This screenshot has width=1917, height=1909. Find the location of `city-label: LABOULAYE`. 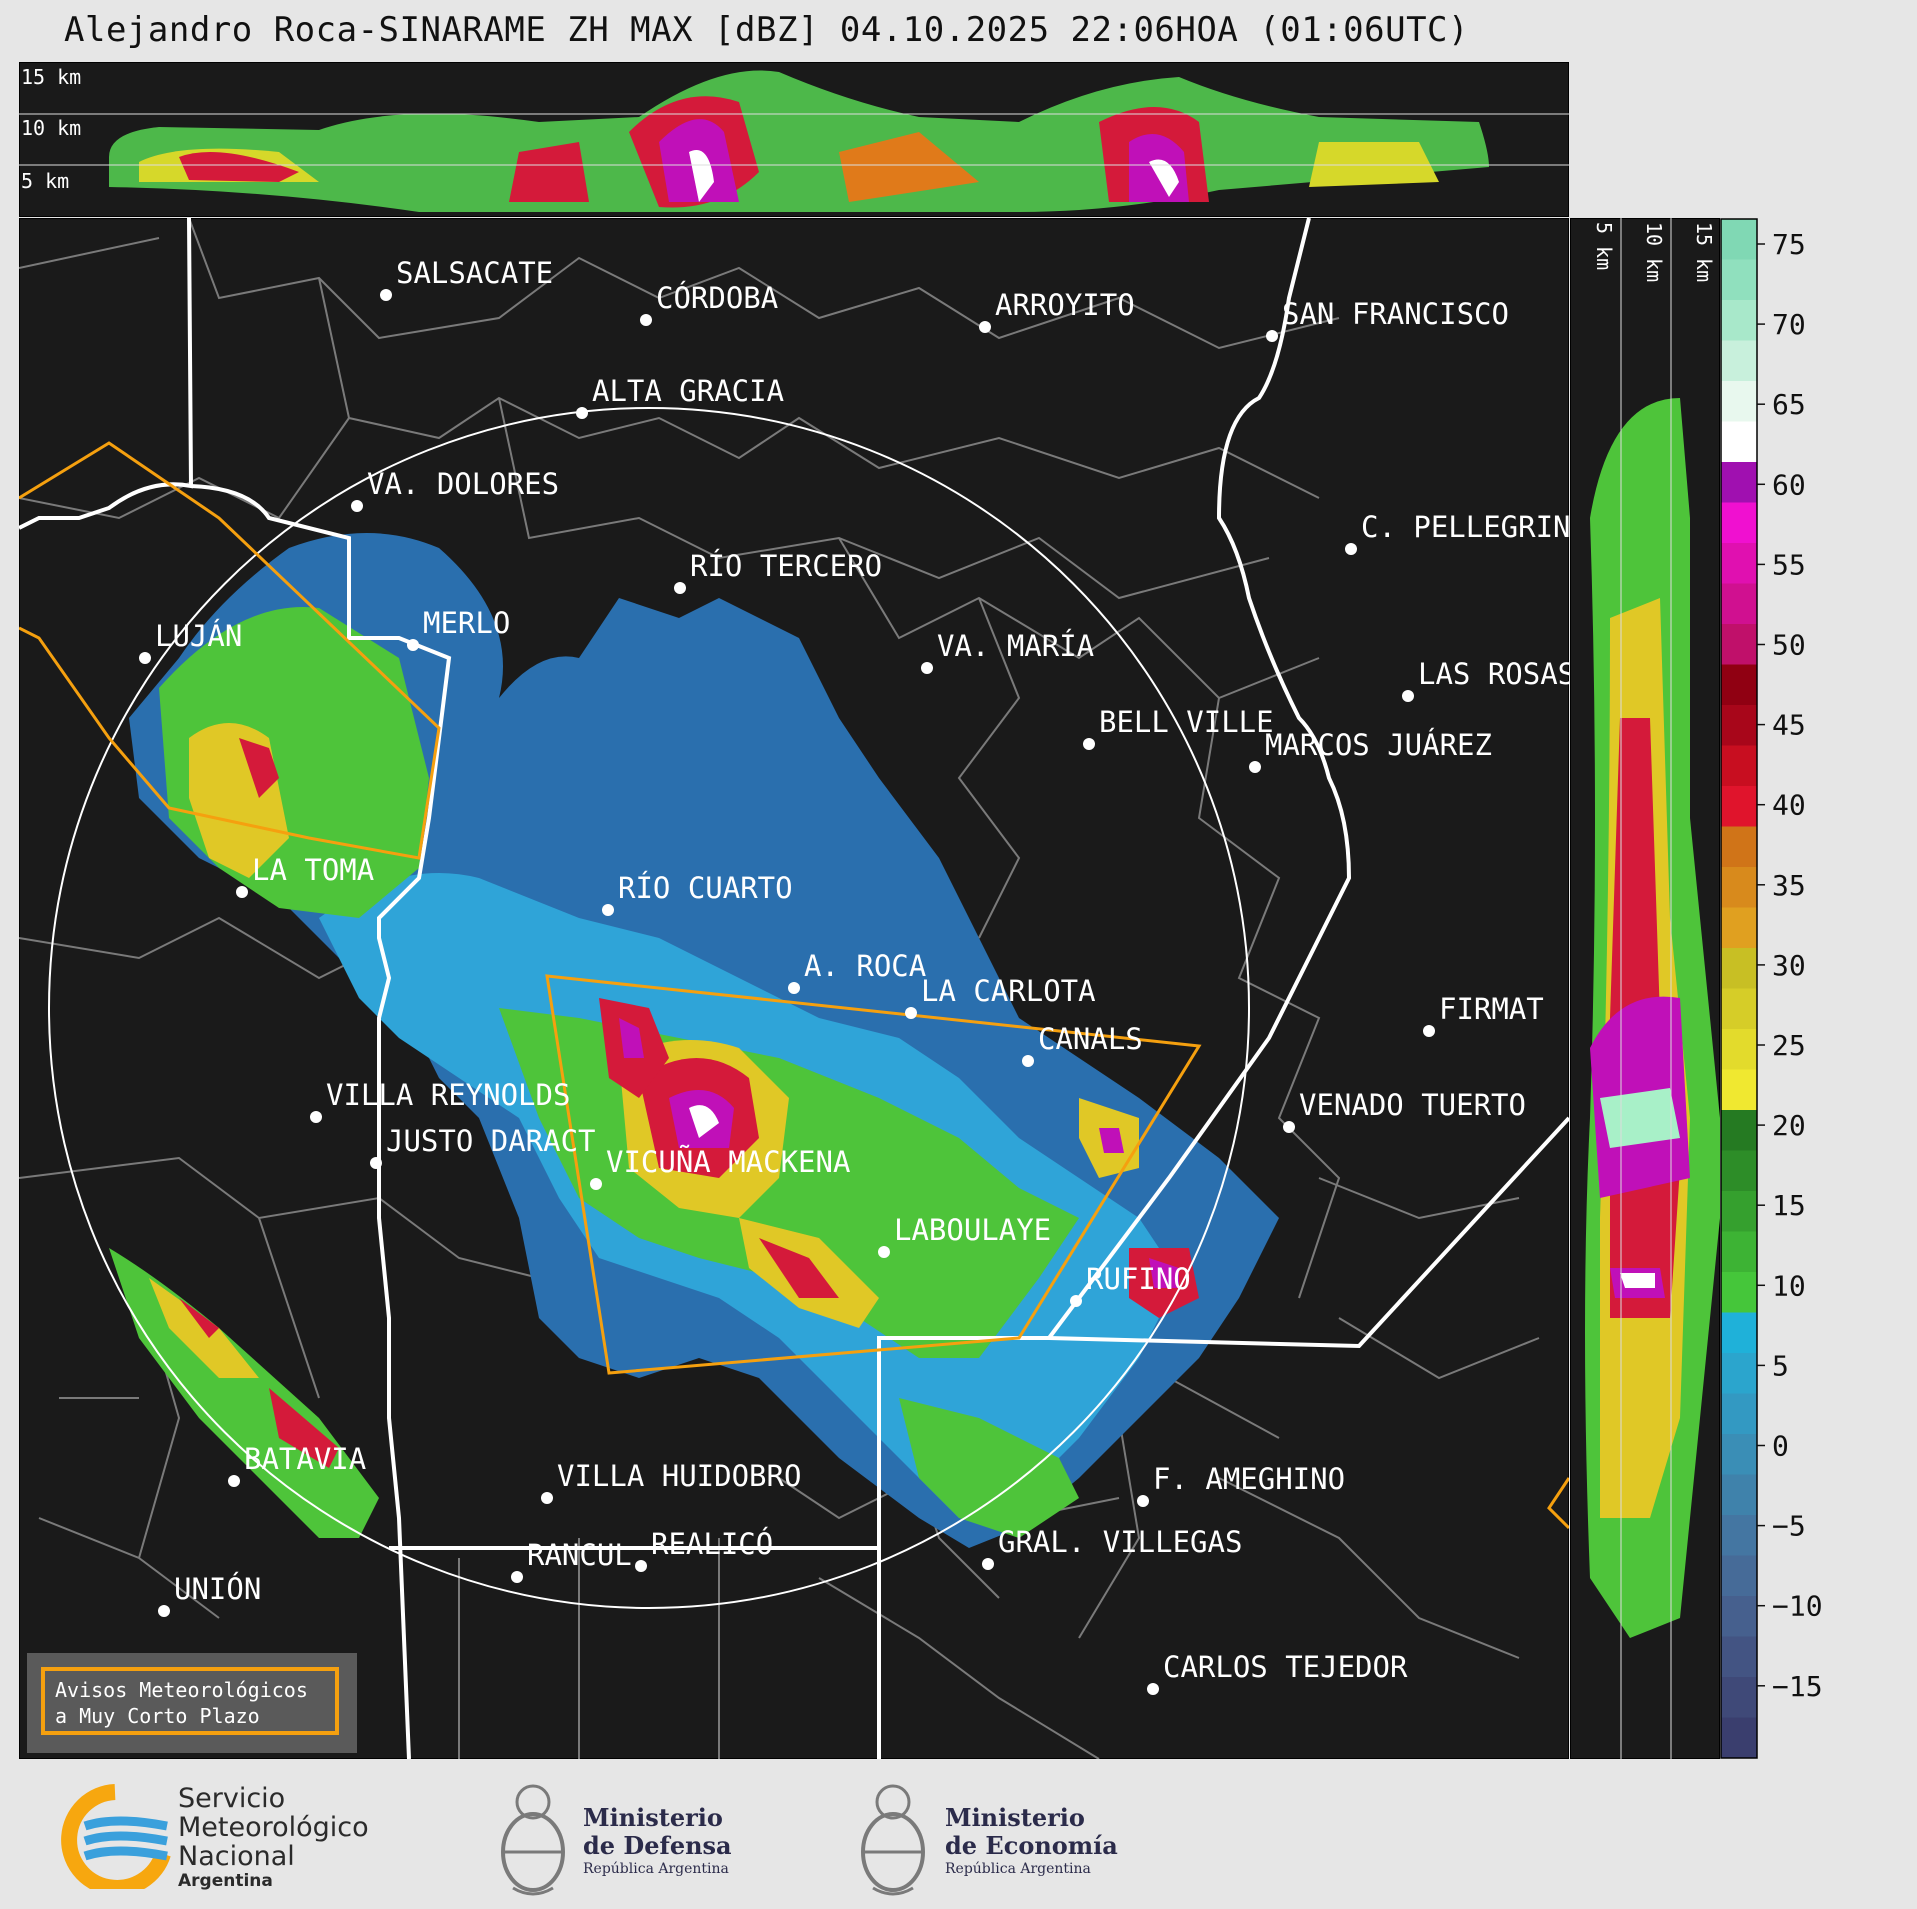

city-label: LABOULAYE is located at coordinates (972, 1230).